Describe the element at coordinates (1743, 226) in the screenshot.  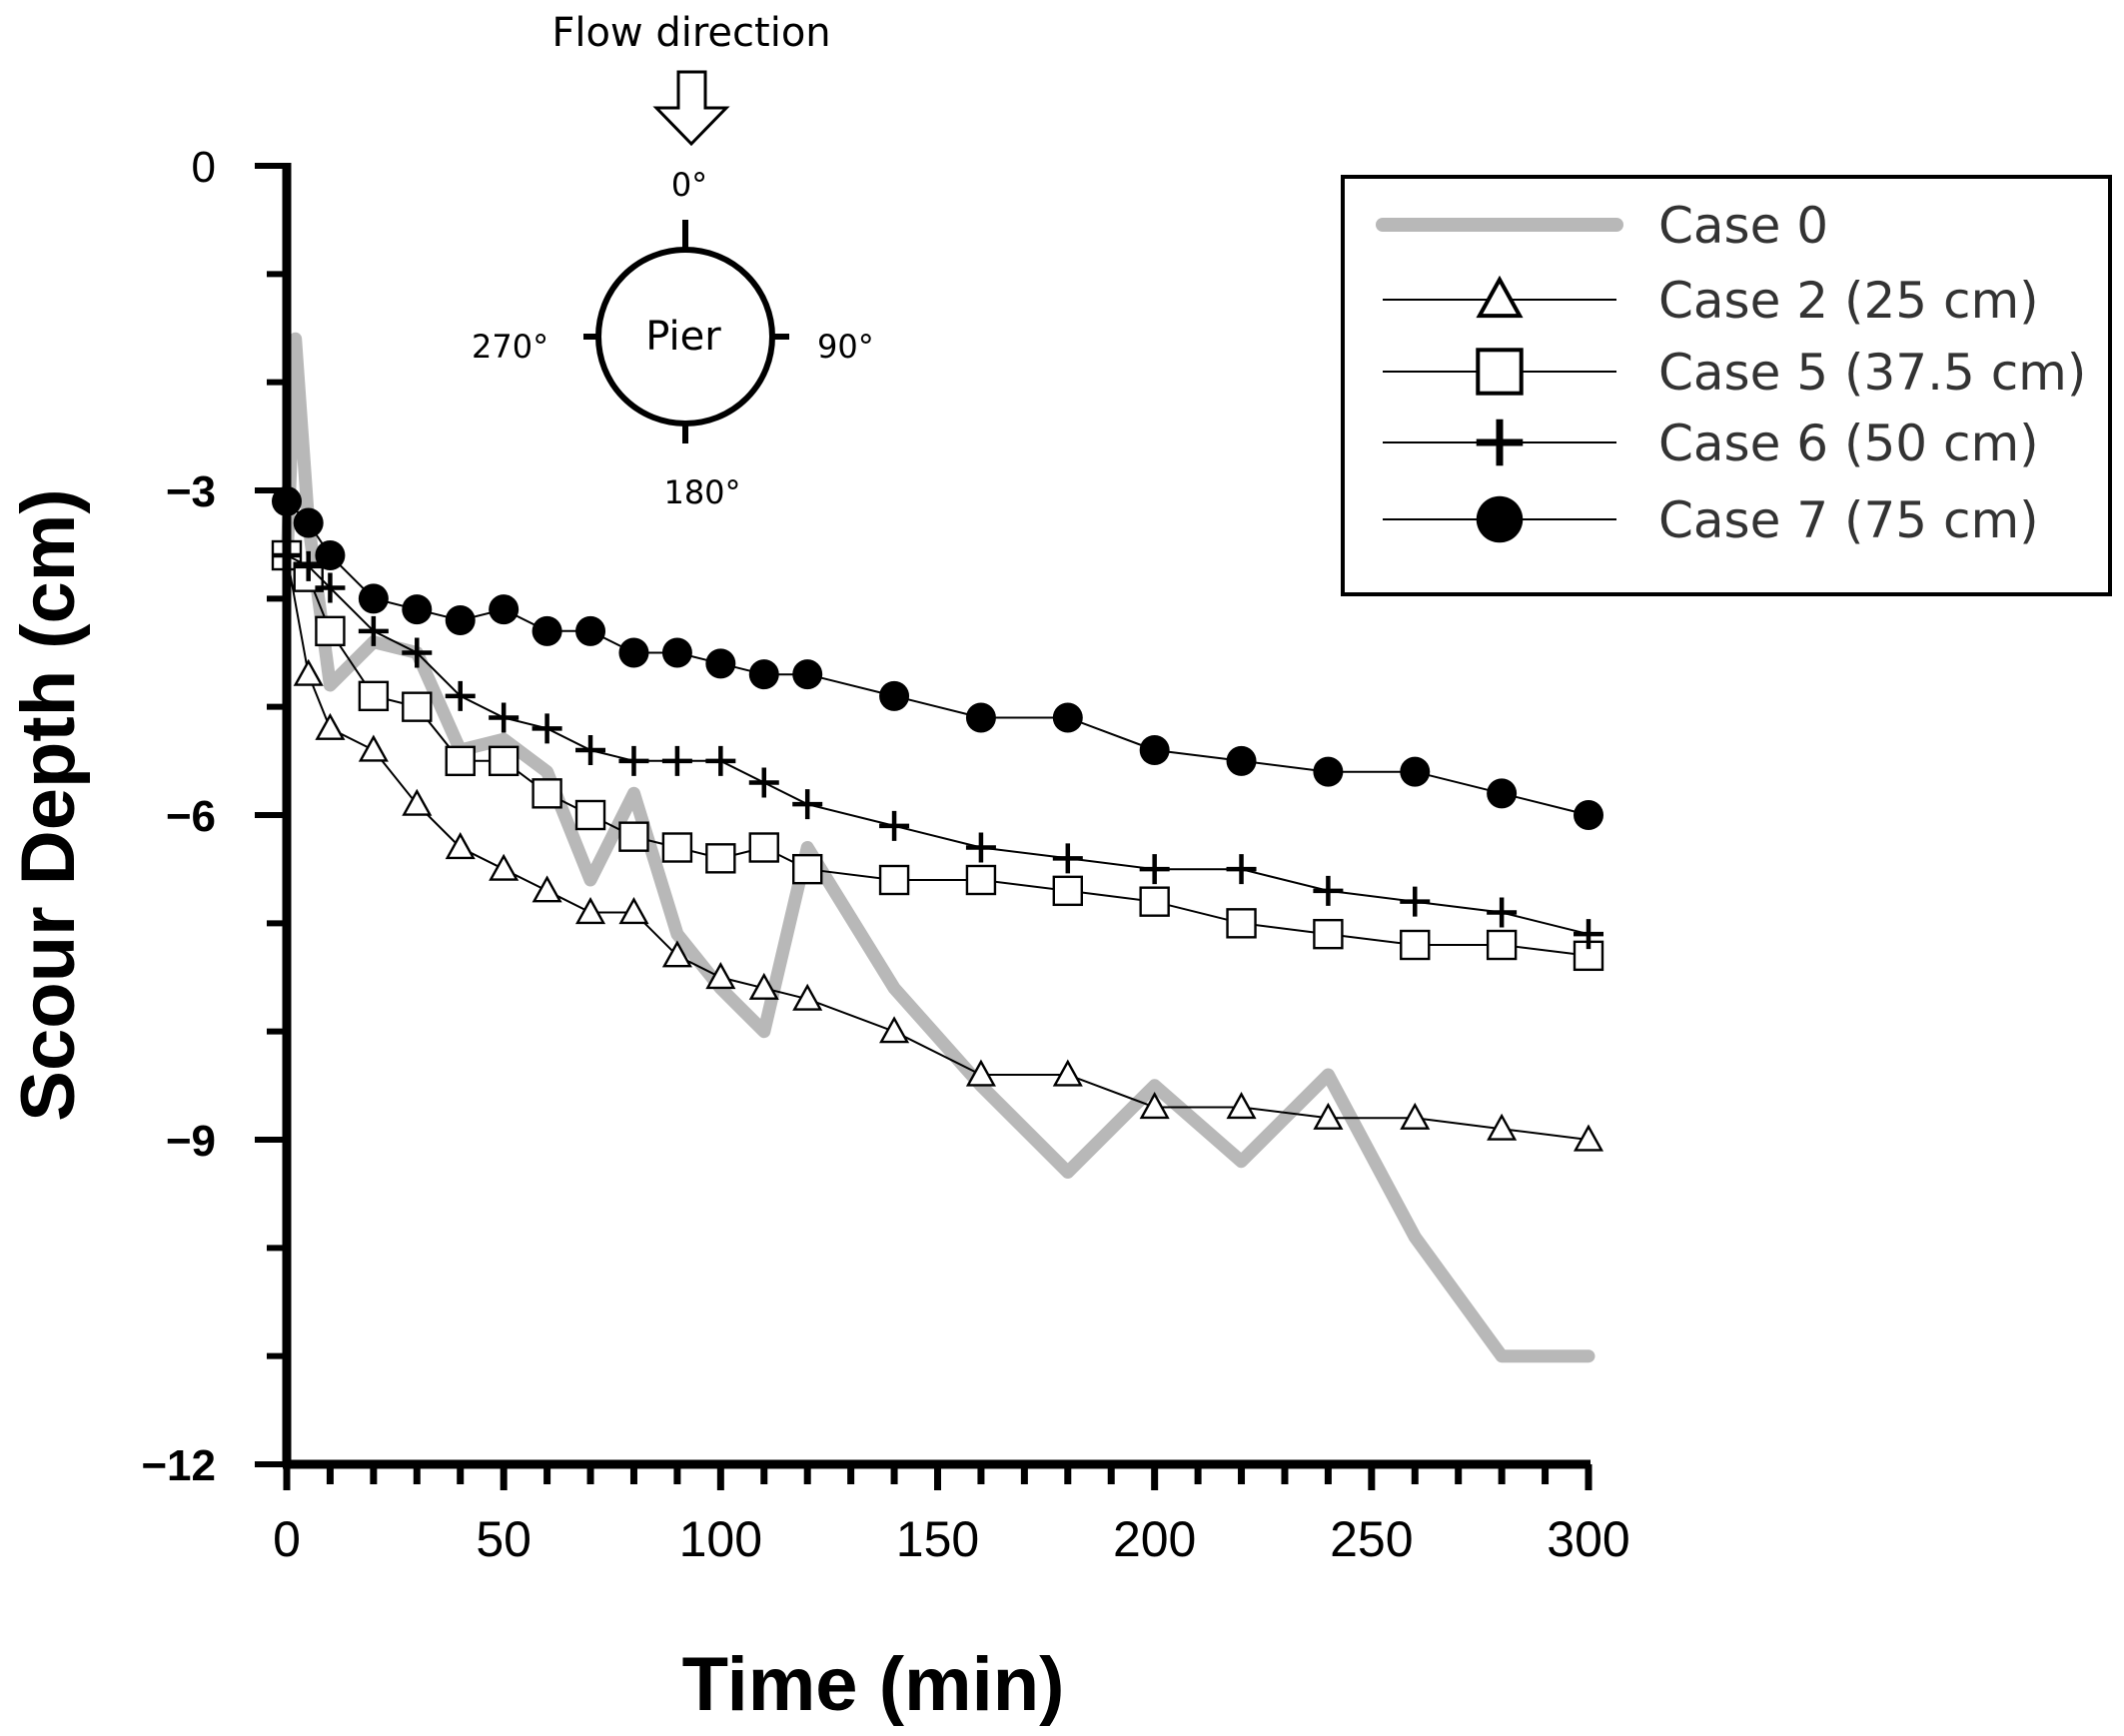
I see `legend-label: Case 0` at that location.